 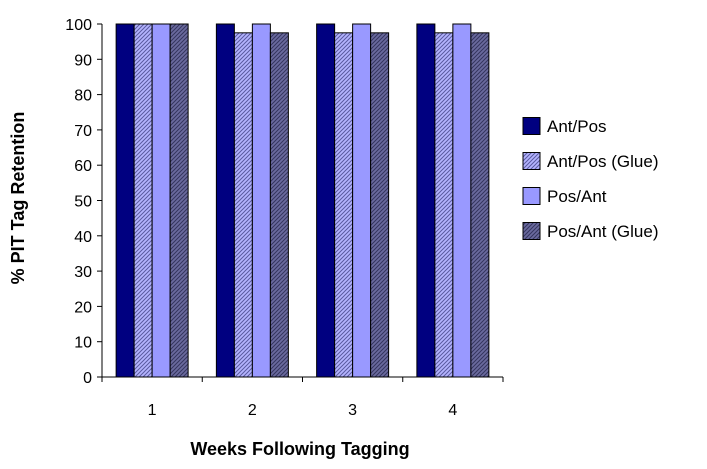 I want to click on x-tick-label: 3, so click(x=352, y=410).